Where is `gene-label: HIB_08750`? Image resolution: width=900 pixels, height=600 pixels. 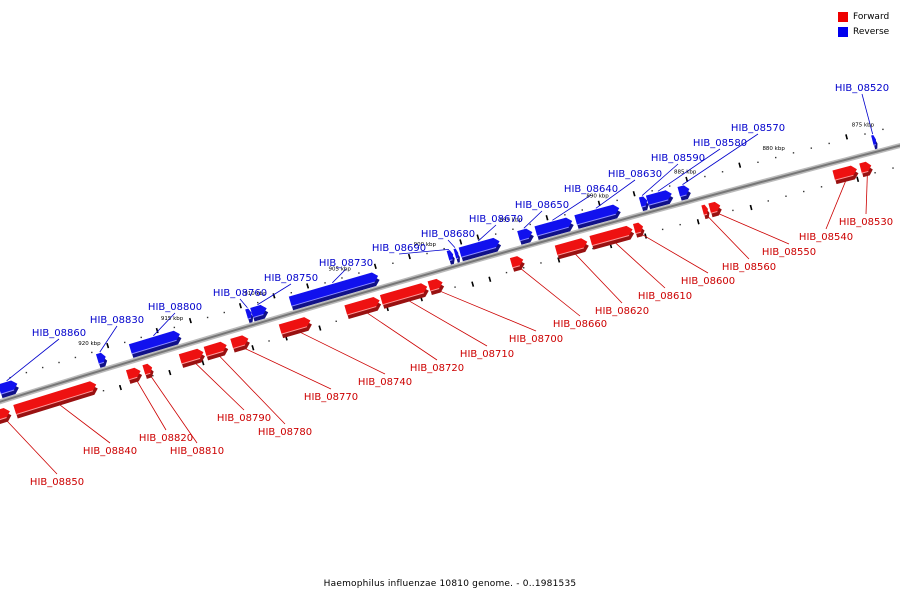
gene-label: HIB_08750 is located at coordinates (291, 278).